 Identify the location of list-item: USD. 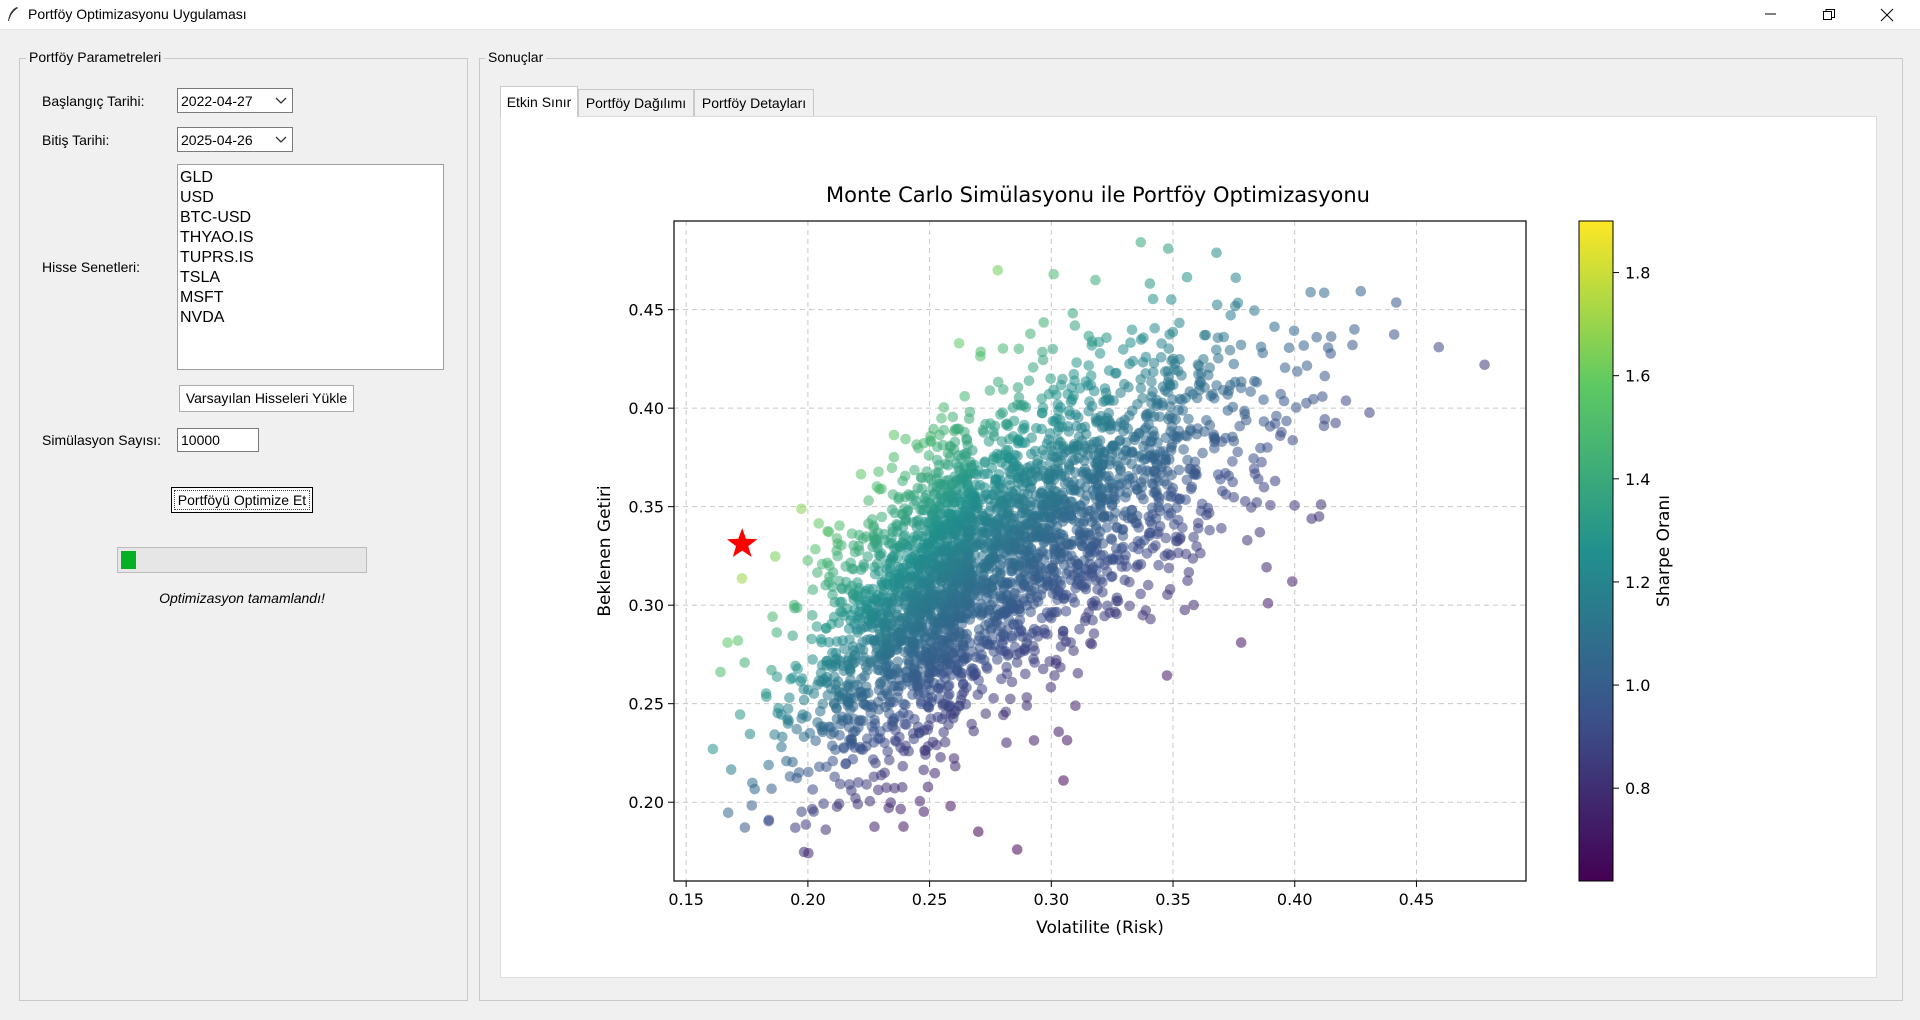
(197, 197).